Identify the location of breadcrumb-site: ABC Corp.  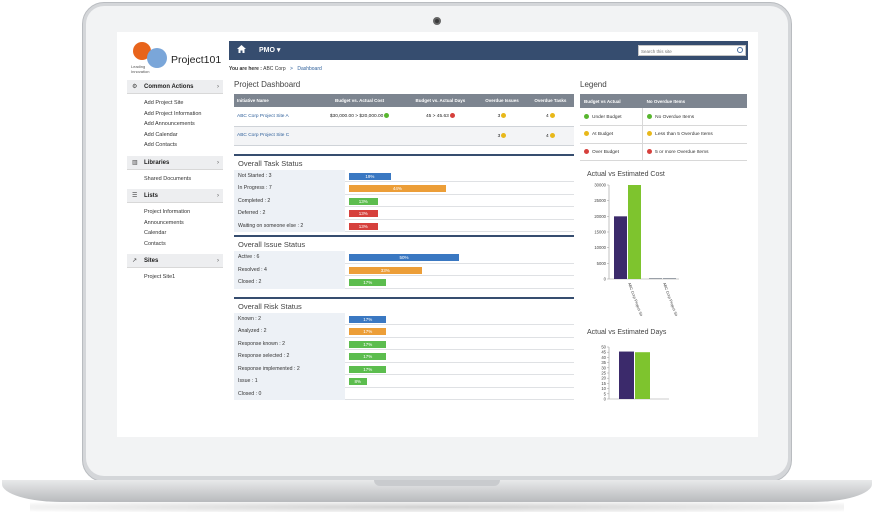
(274, 69).